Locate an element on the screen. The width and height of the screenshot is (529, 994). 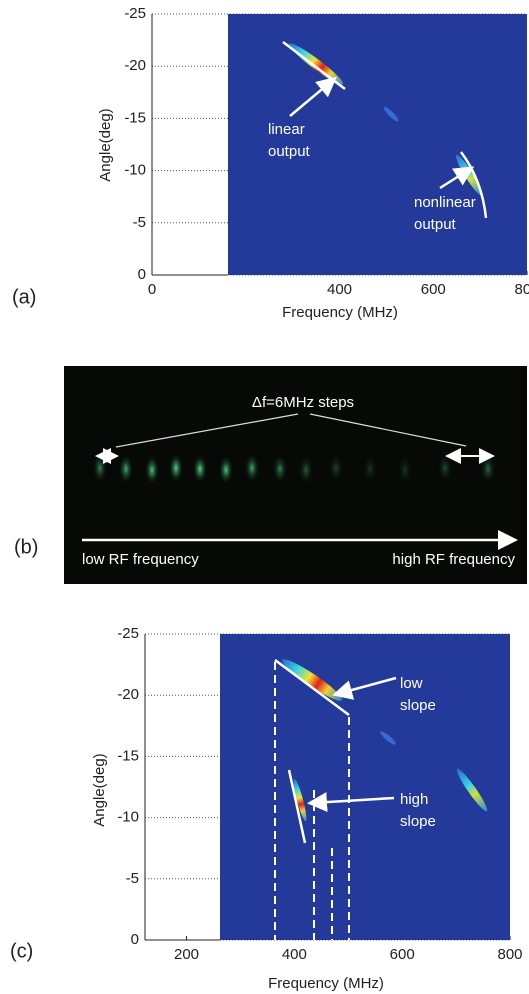
x-tick-label: 200 is located at coordinates (186, 954).